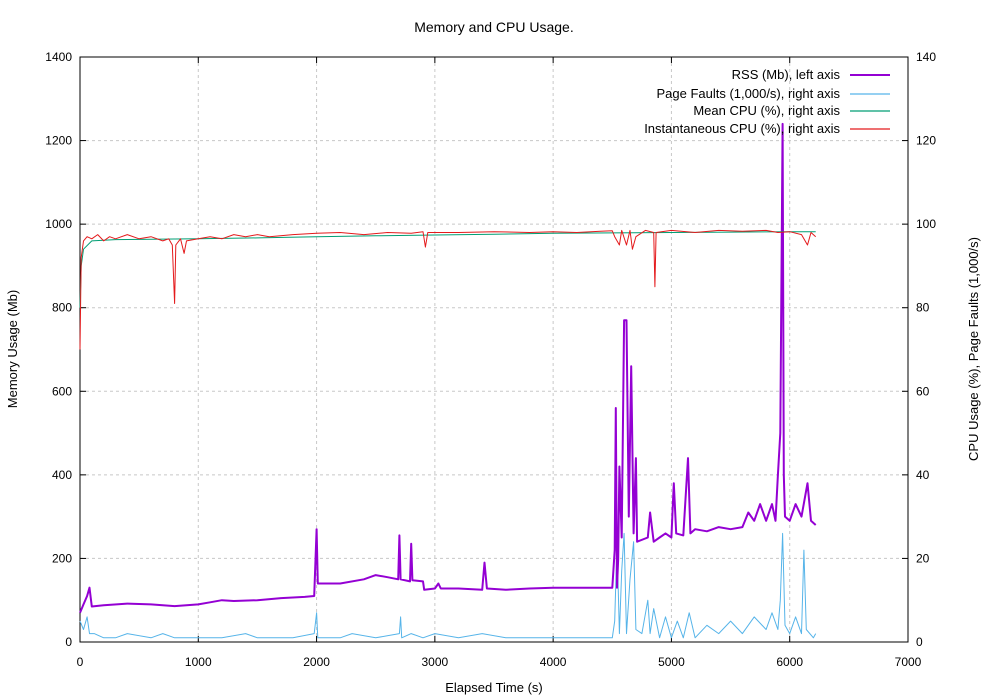 The image size is (1000, 700). What do you see at coordinates (198, 662) in the screenshot?
I see `x-tick-label: 1000` at bounding box center [198, 662].